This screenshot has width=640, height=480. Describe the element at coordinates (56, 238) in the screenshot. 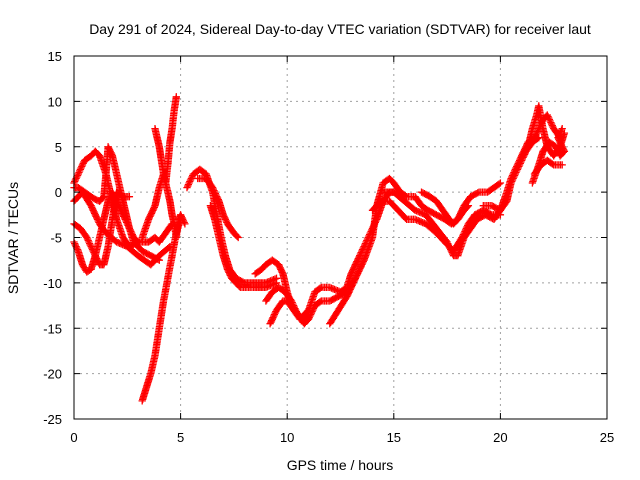

I see `y-tick-label: -5` at that location.